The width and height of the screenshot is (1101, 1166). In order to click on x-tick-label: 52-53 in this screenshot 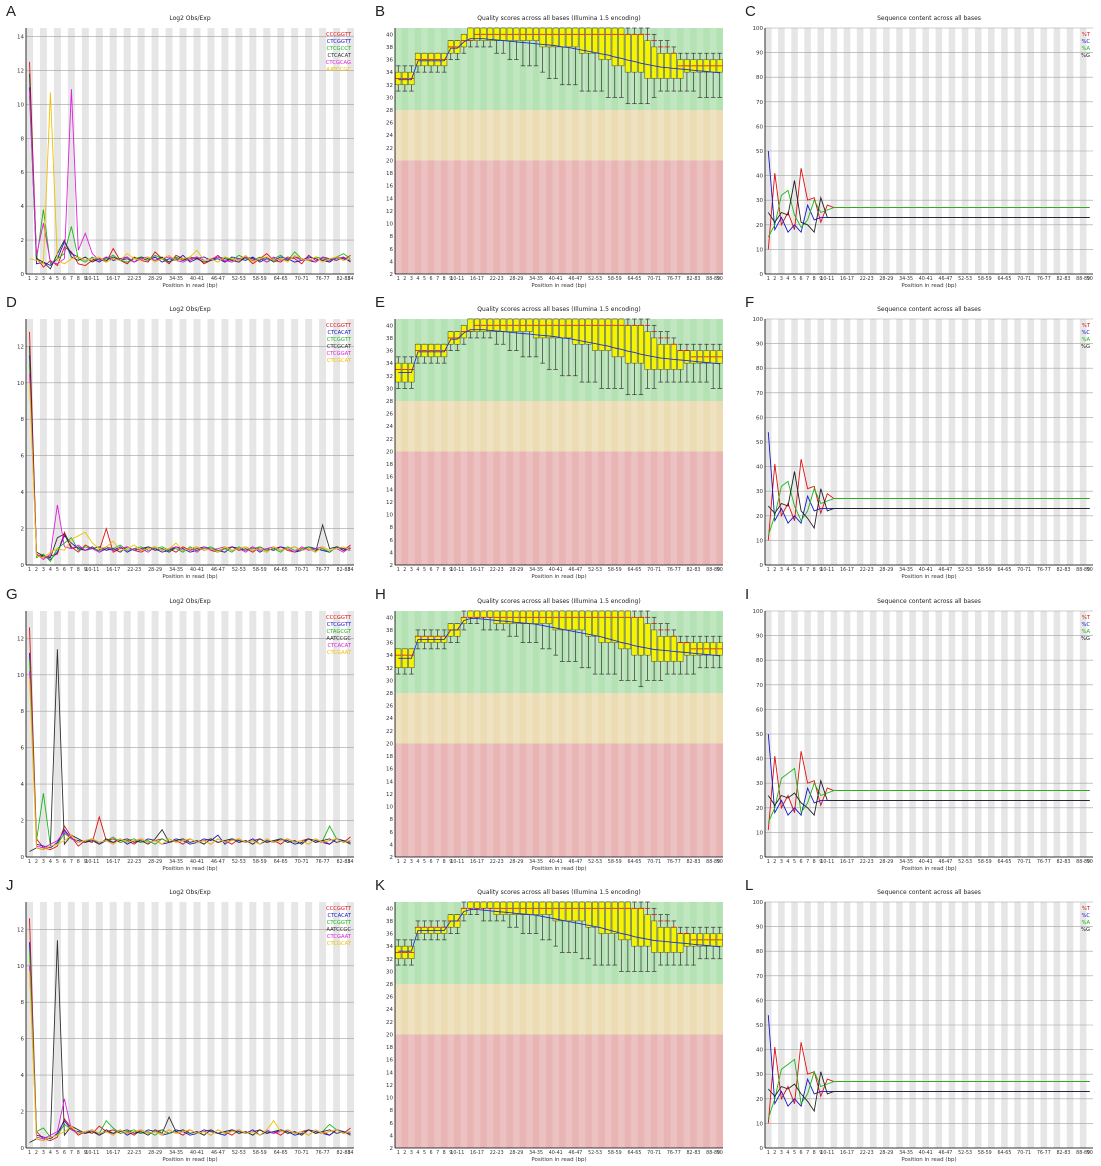, I will do `click(239, 279)`.